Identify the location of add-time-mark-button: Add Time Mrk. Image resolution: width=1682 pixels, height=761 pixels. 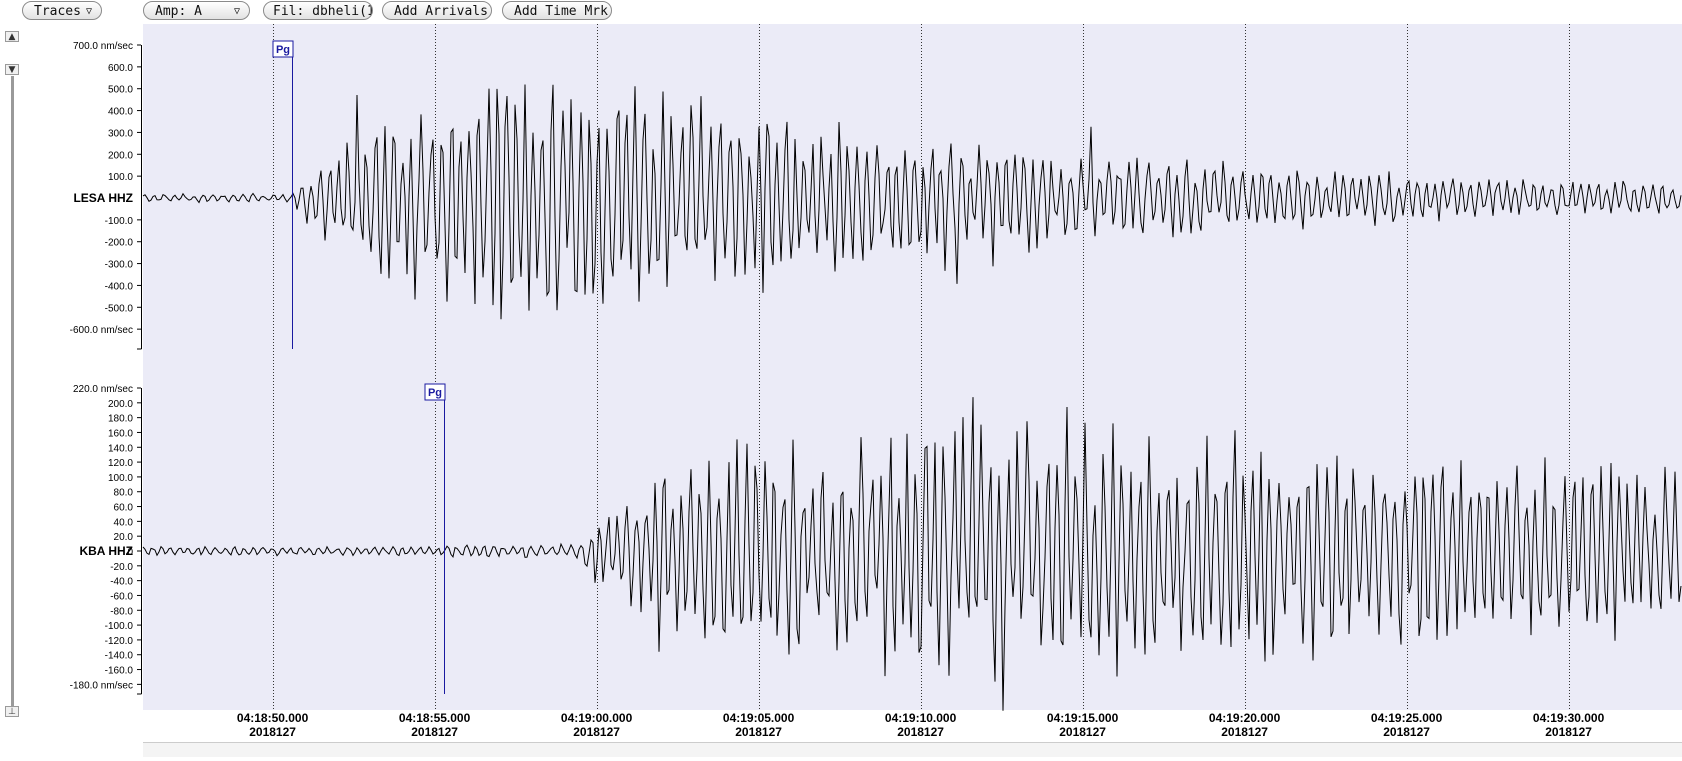
(557, 10).